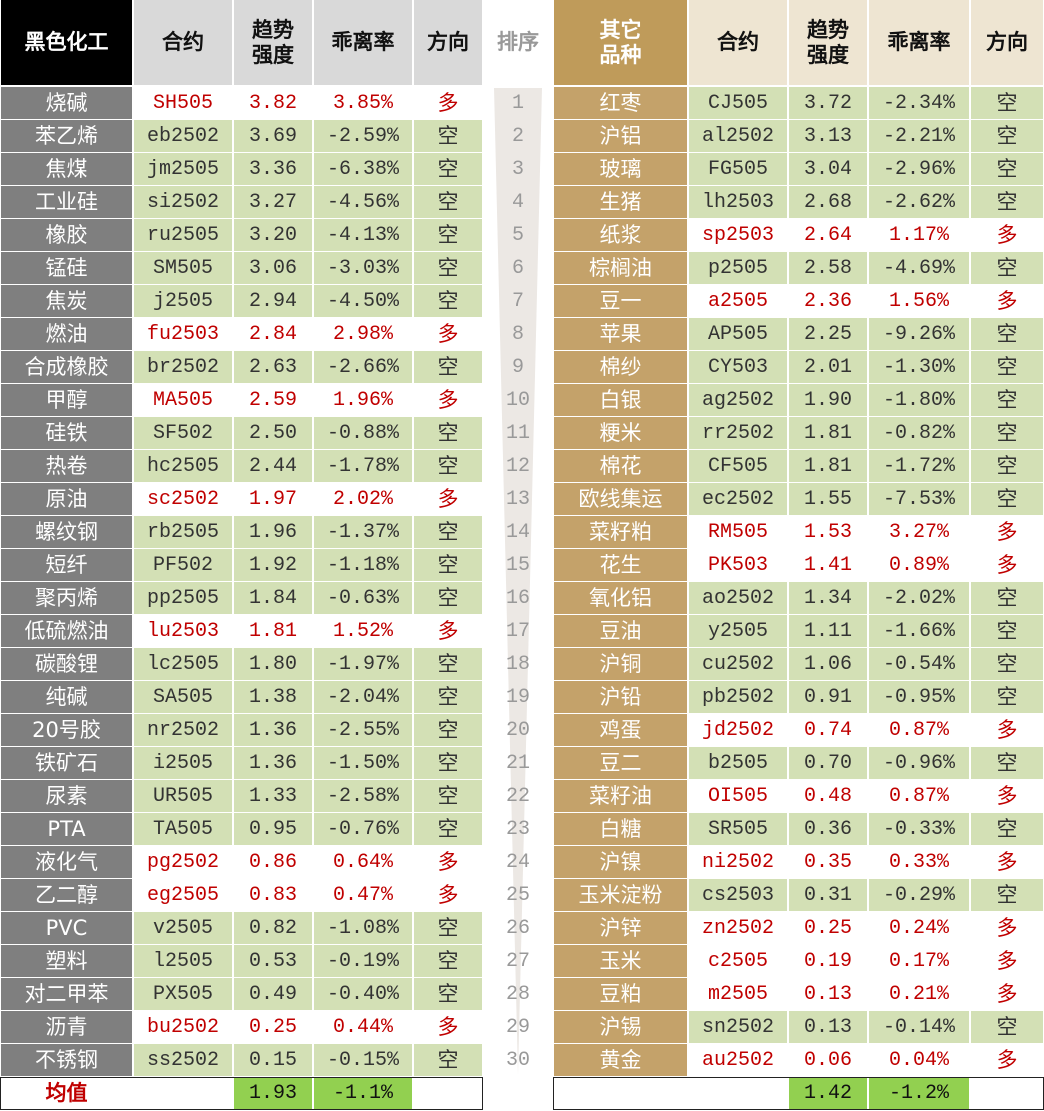  Describe the element at coordinates (828, 1093) in the screenshot. I see `average-strength: 1.42` at that location.